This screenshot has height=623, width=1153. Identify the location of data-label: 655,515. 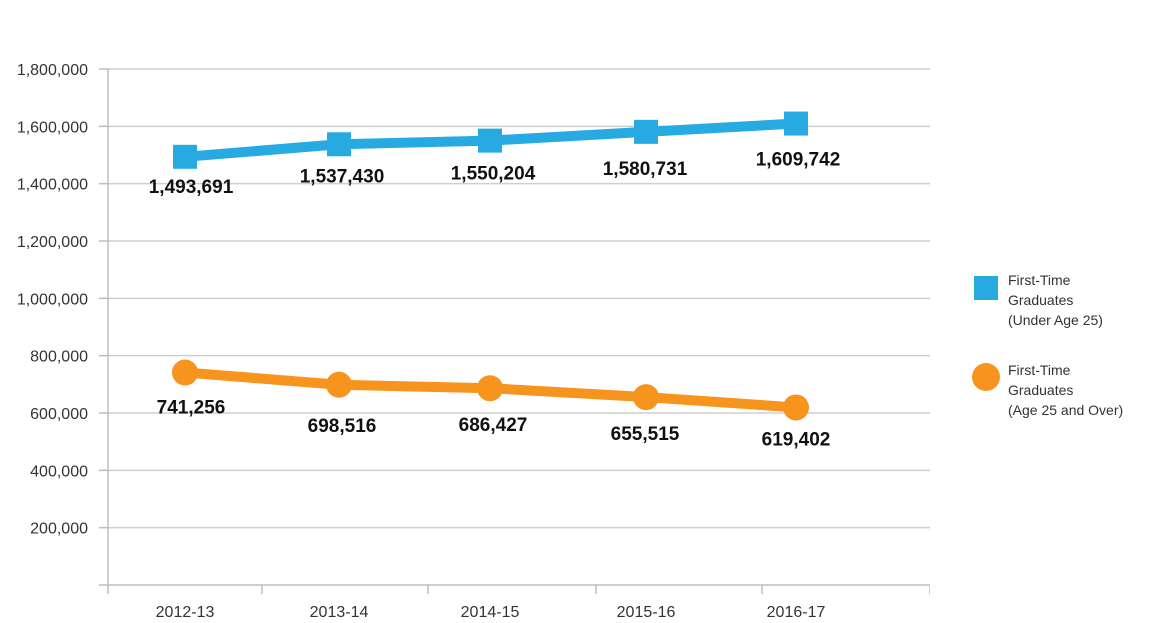
(645, 434).